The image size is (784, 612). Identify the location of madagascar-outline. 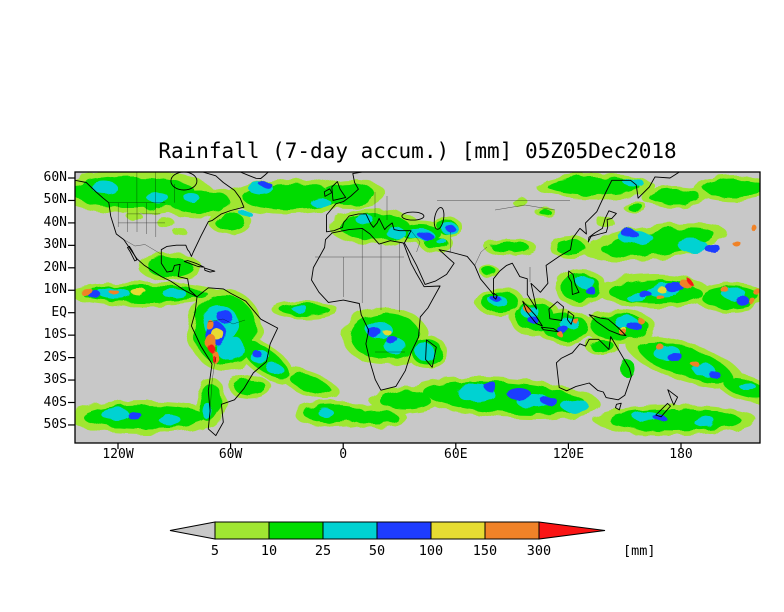
(431, 353).